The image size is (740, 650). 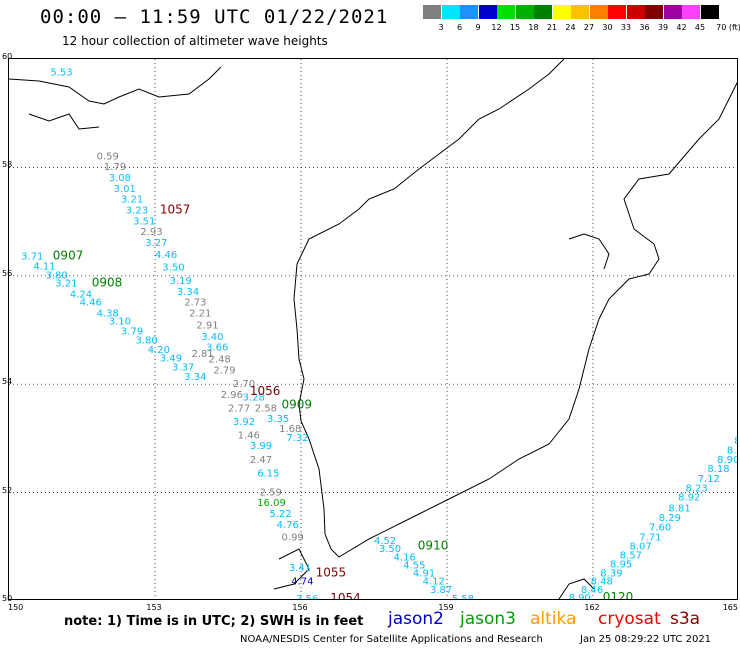 I want to click on colorbar-label: 15, so click(x=515, y=27).